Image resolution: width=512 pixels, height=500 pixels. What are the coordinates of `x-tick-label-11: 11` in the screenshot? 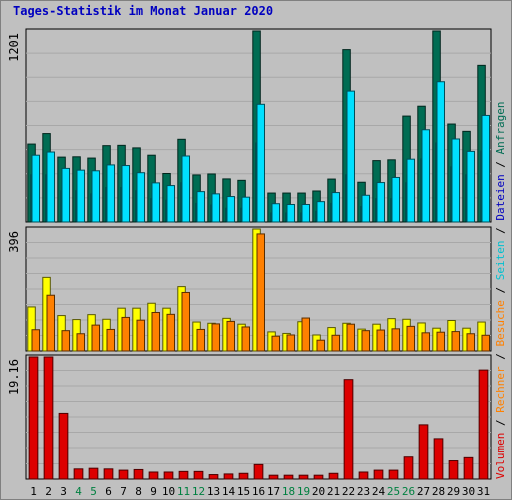 It's located at (183, 491).